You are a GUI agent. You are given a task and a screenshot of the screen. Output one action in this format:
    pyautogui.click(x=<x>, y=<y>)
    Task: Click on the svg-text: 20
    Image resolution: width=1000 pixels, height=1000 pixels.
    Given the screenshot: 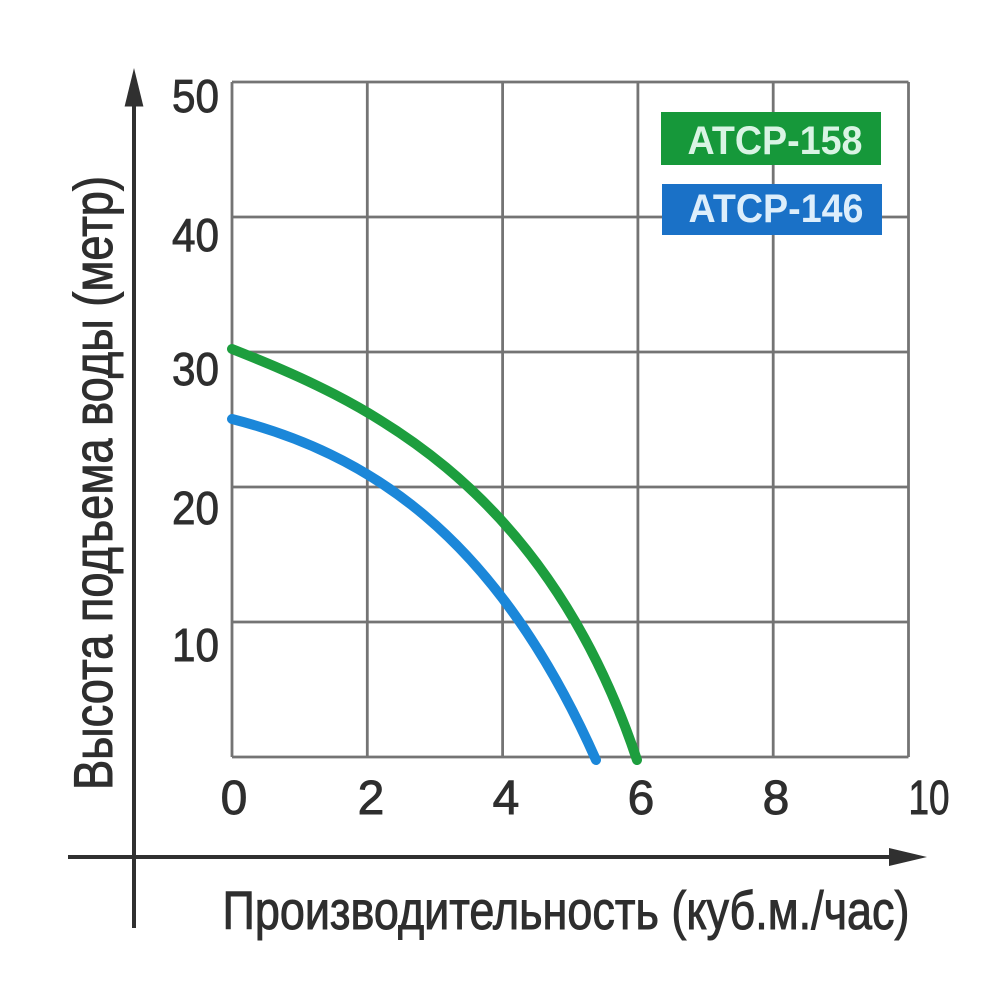 What is the action you would take?
    pyautogui.click(x=195, y=508)
    